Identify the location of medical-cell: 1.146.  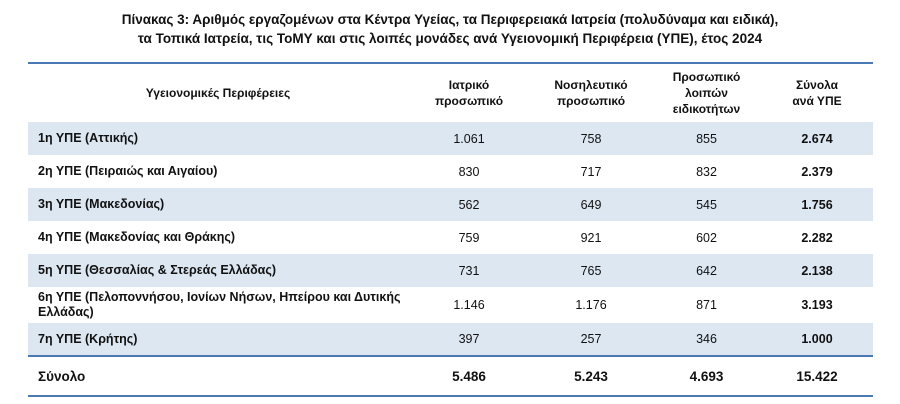
(469, 305).